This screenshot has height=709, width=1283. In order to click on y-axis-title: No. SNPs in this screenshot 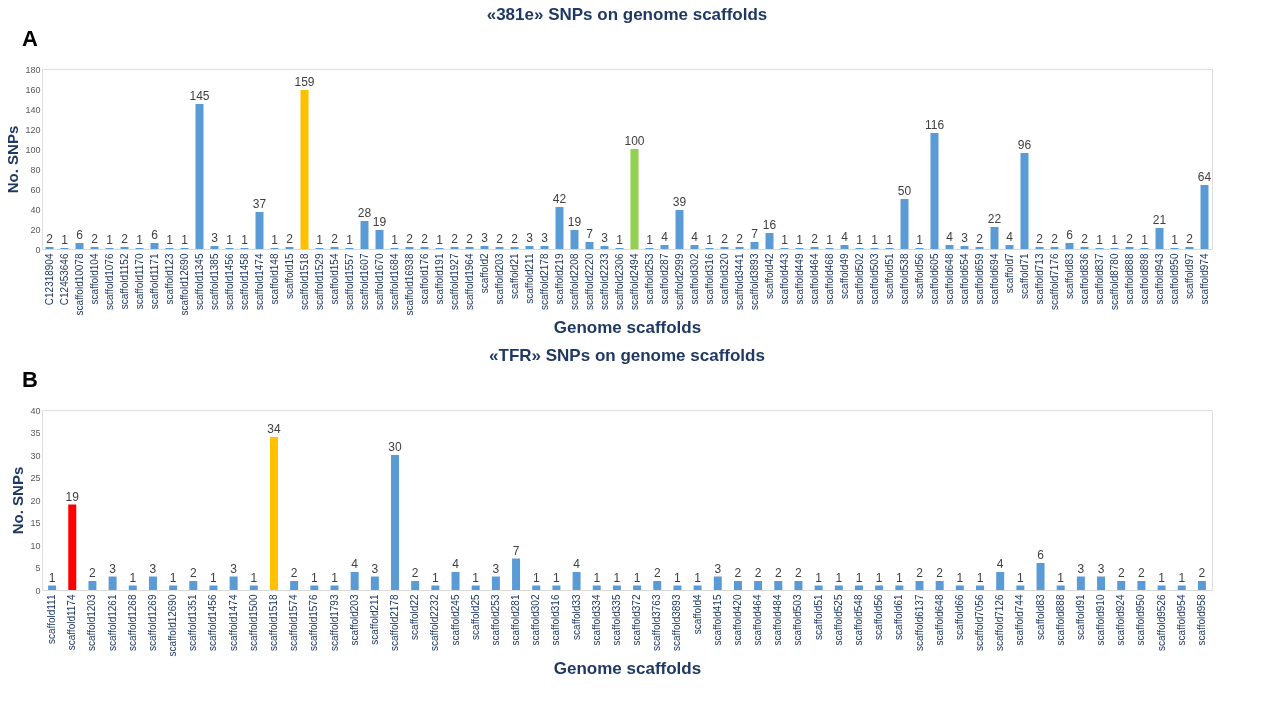, I will do `click(18, 500)`.